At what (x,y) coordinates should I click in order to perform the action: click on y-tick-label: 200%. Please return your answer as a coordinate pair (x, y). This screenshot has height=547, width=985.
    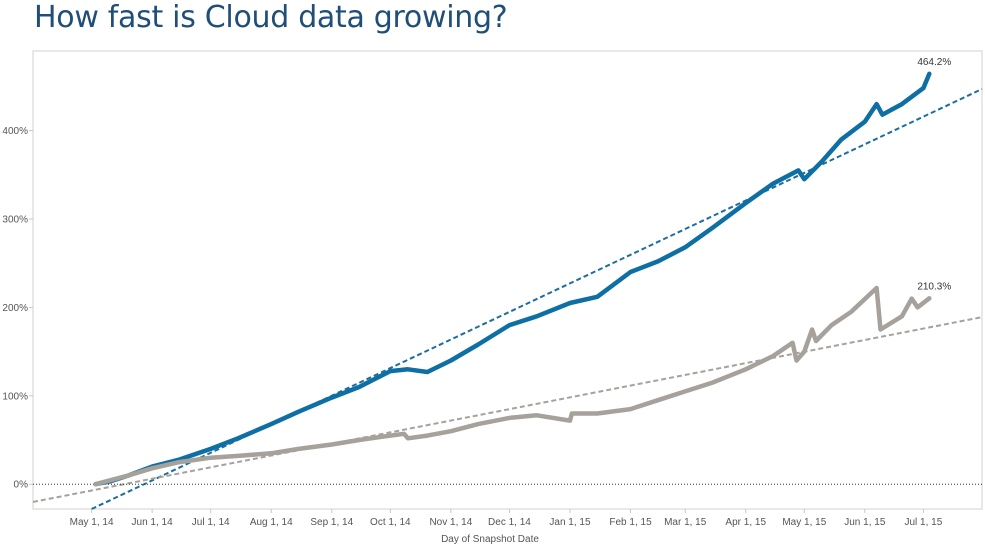
    Looking at the image, I should click on (15, 308).